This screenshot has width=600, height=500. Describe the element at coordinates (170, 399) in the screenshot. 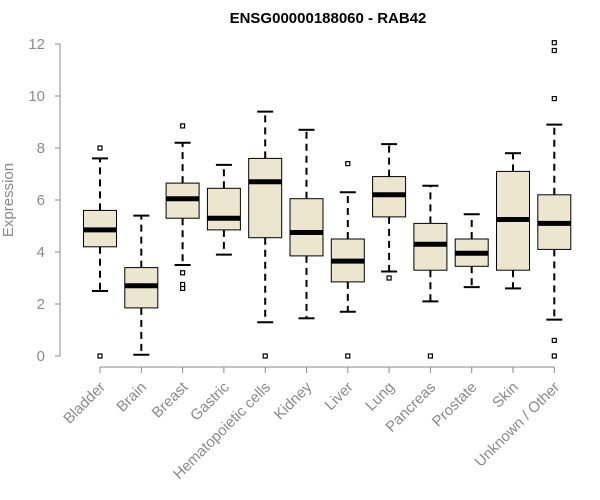

I see `x-tick-label: Breast` at that location.